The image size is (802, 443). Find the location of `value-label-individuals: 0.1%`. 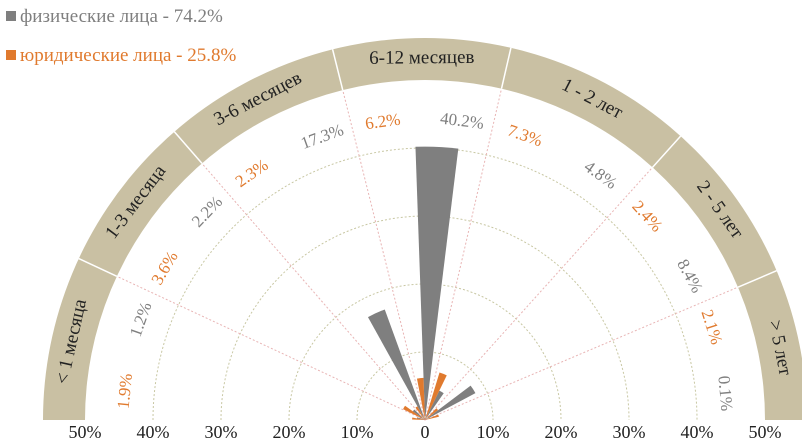

value-label-individuals: 0.1% is located at coordinates (725, 393).